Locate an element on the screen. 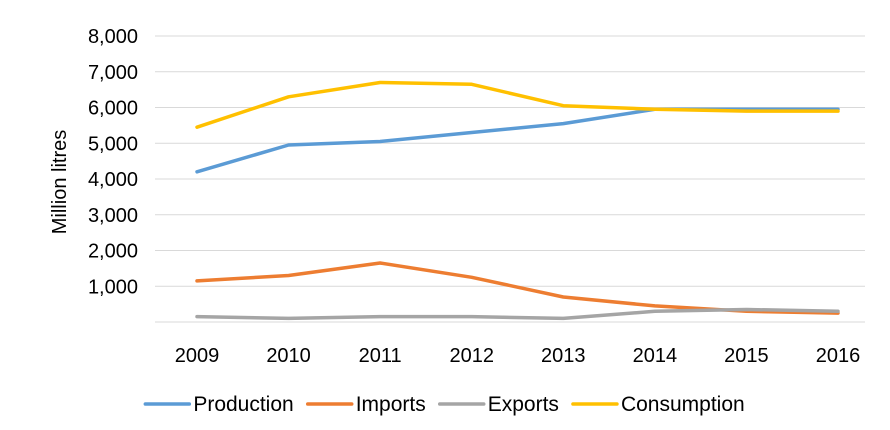 Image resolution: width=890 pixels, height=430 pixels. y-tick-label: 4,000 is located at coordinates (113, 180).